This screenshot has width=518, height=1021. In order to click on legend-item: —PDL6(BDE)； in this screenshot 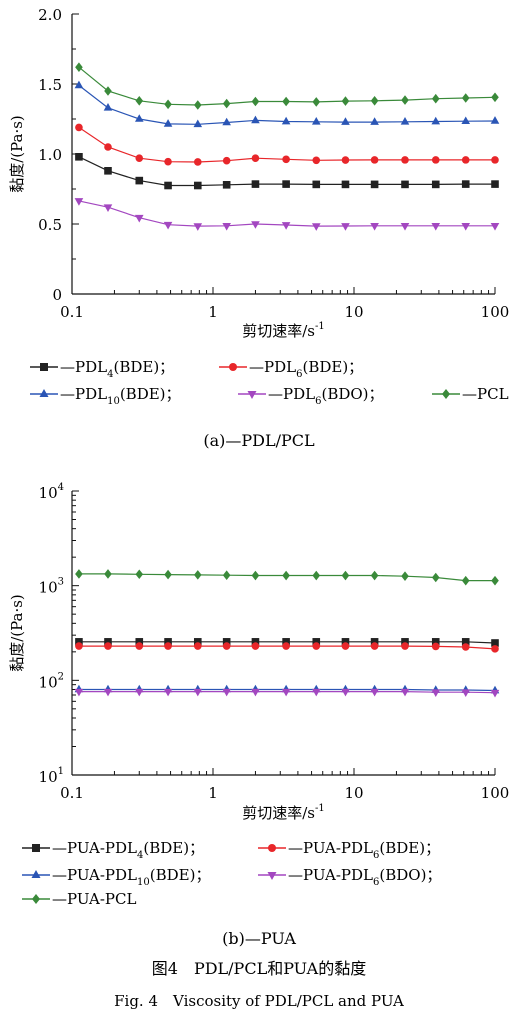, I will do `click(291, 369)`.